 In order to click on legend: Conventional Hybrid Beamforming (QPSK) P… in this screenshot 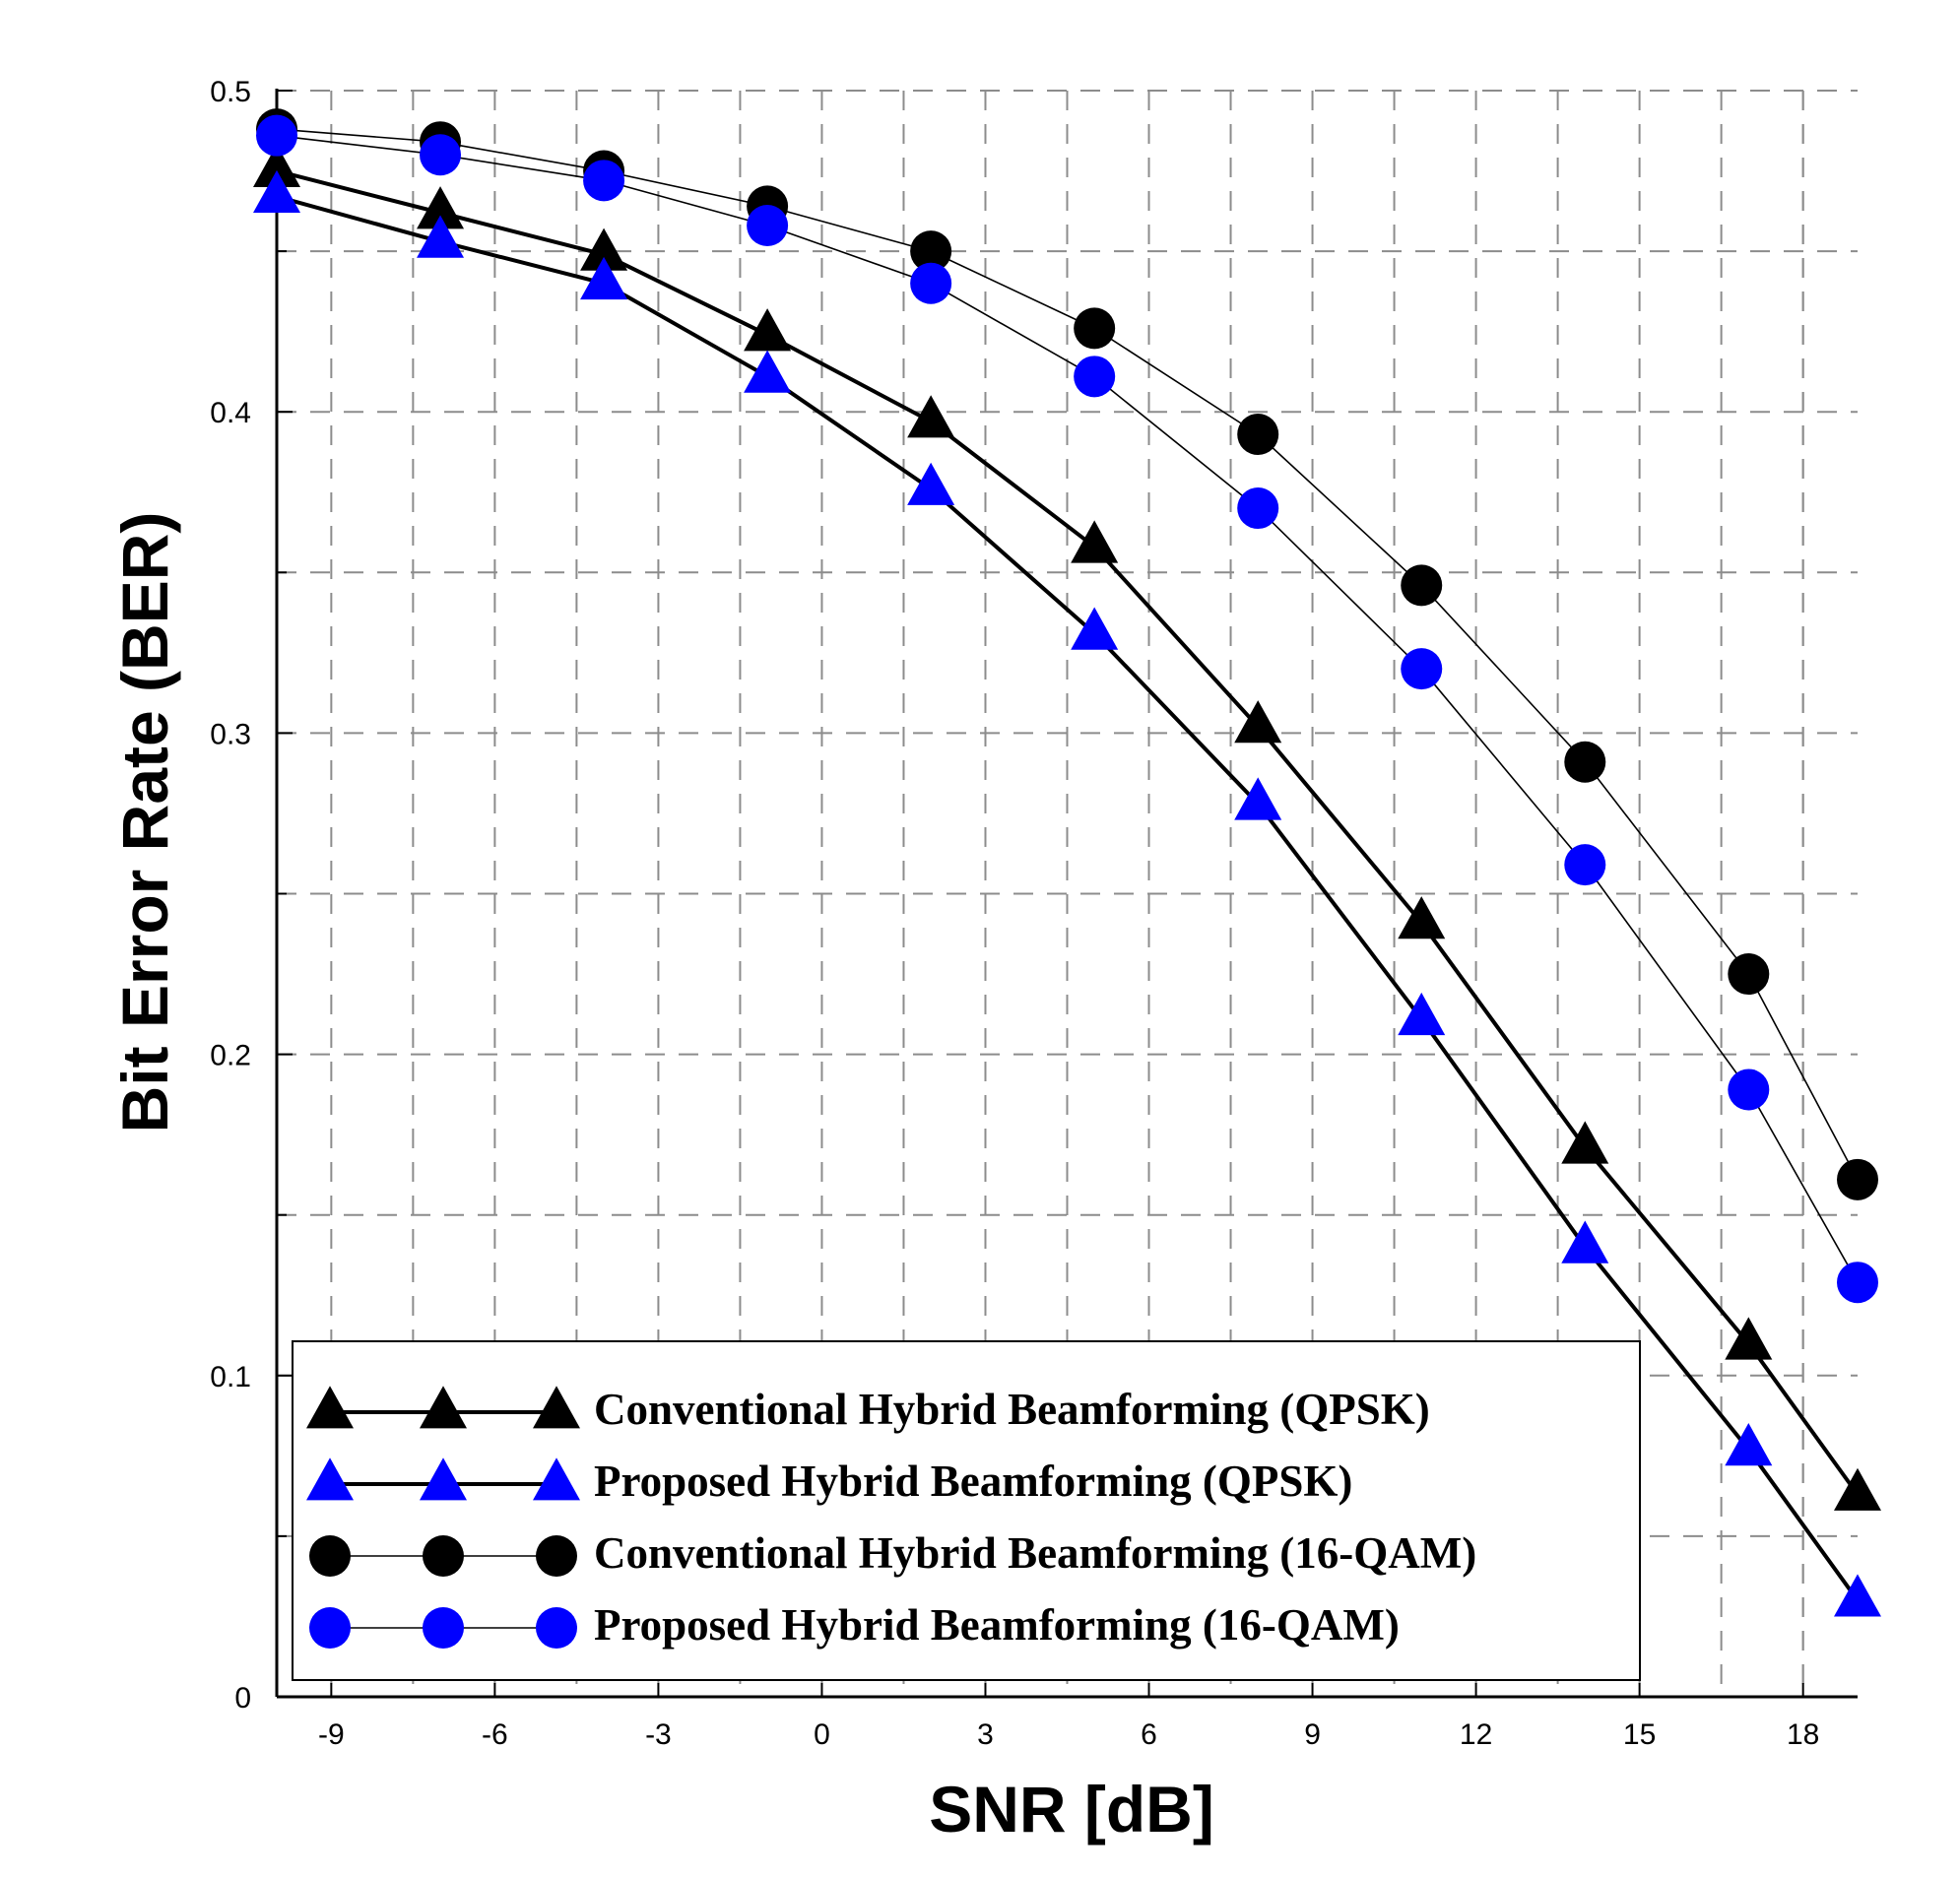, I will do `click(967, 1510)`.